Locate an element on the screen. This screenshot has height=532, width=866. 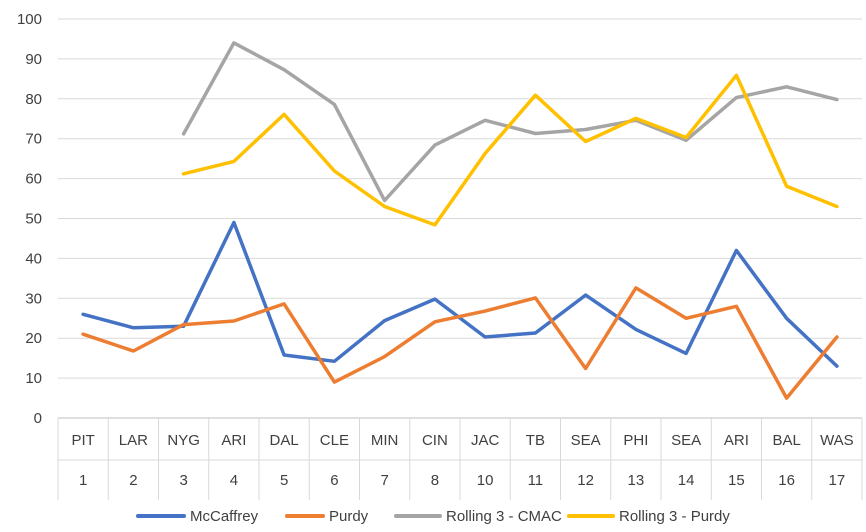
x-tick-label-week: 2 is located at coordinates (133, 480).